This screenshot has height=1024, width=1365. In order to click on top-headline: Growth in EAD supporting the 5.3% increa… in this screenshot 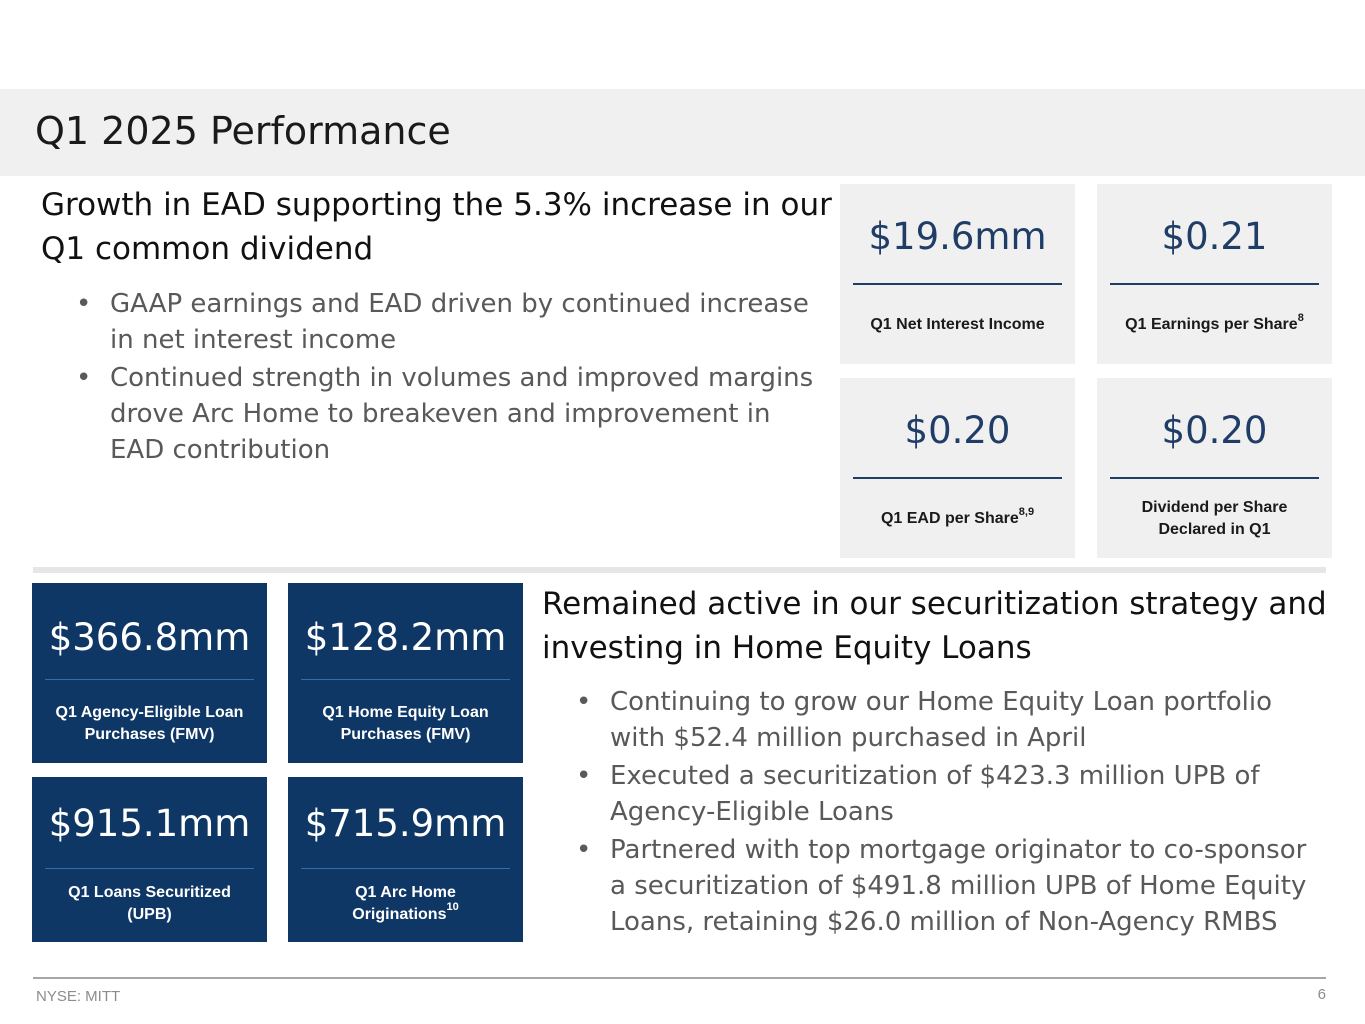, I will do `click(436, 227)`.